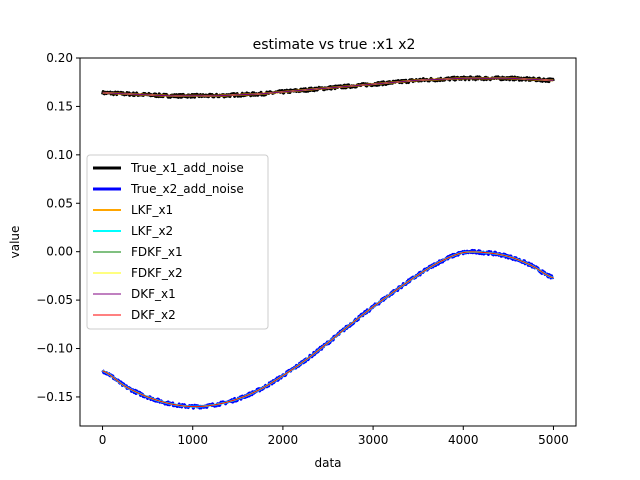 The image size is (640, 480). What do you see at coordinates (328, 87) in the screenshot?
I see `series-line-dkf-x1` at bounding box center [328, 87].